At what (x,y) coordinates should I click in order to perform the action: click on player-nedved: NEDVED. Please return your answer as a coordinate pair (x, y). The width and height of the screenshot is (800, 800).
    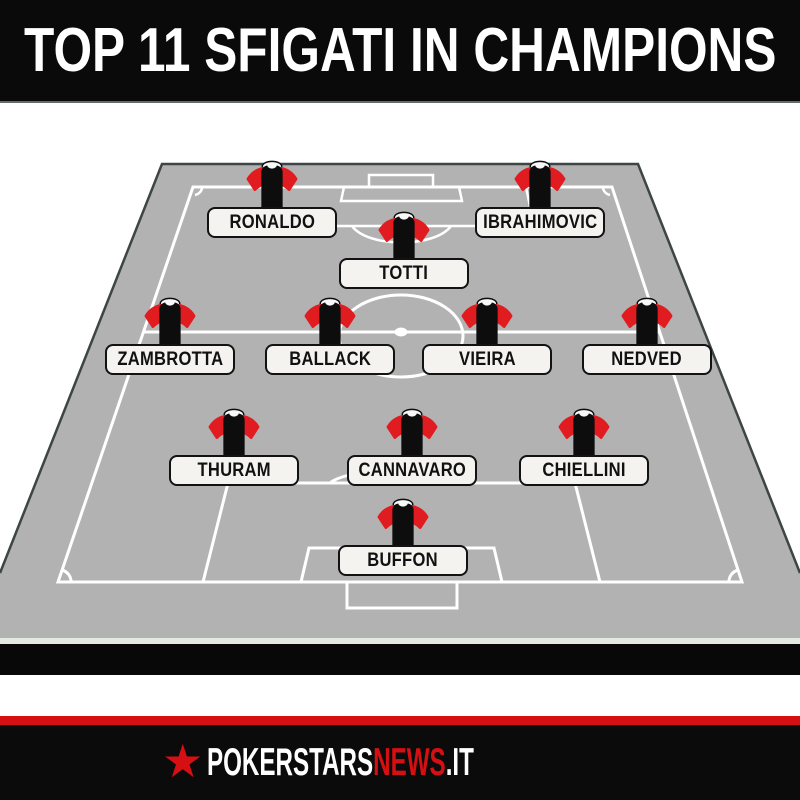
    Looking at the image, I should click on (647, 336).